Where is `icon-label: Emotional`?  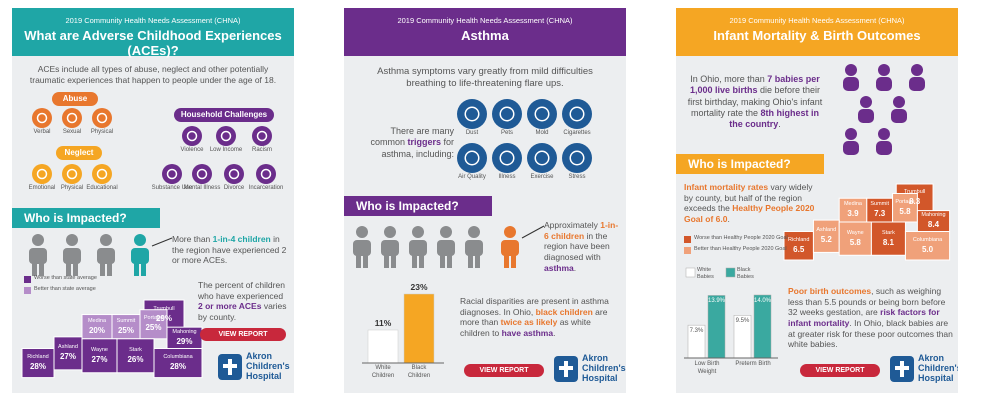 icon-label: Emotional is located at coordinates (42, 188).